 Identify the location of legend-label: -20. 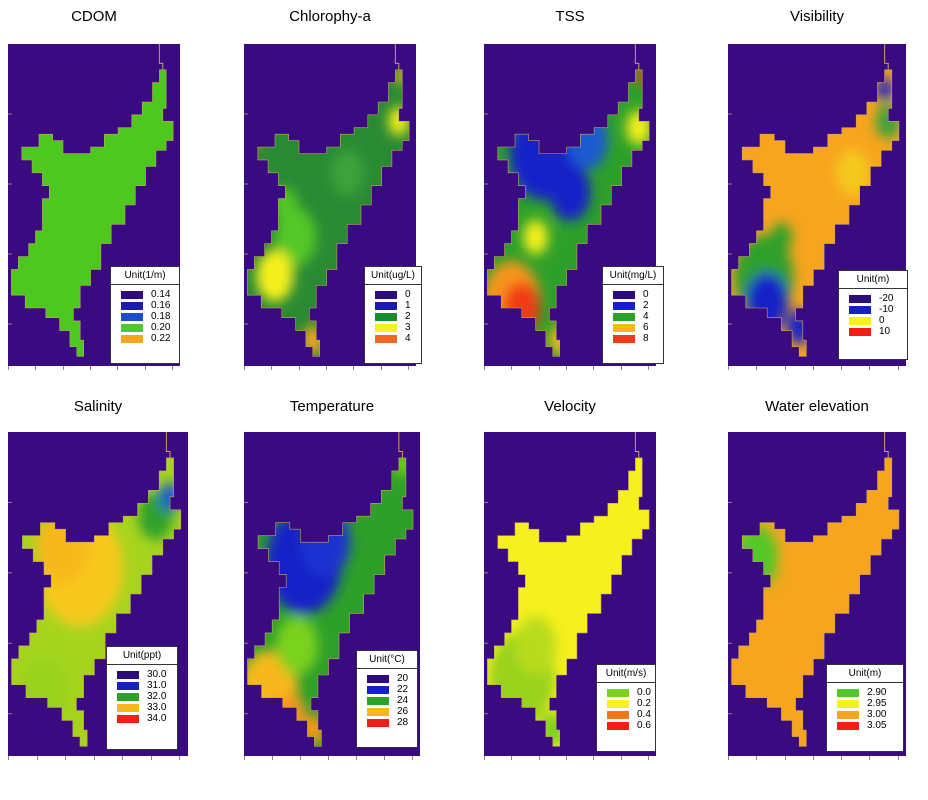
(886, 298).